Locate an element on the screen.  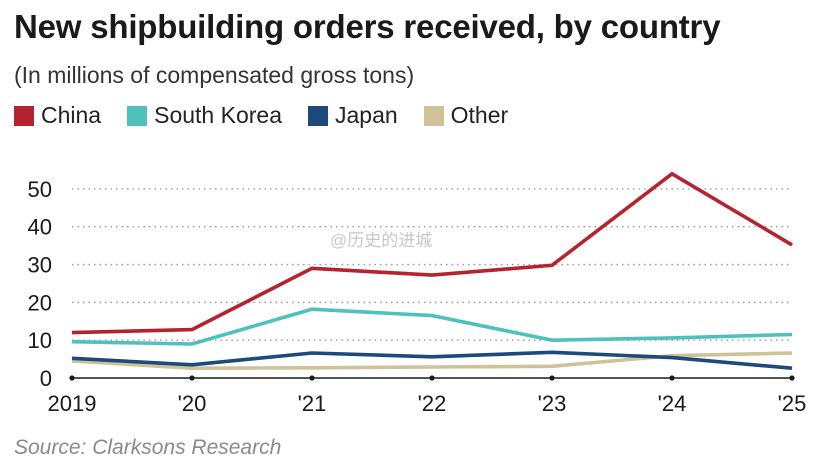
legend-label-china: China is located at coordinates (71, 115).